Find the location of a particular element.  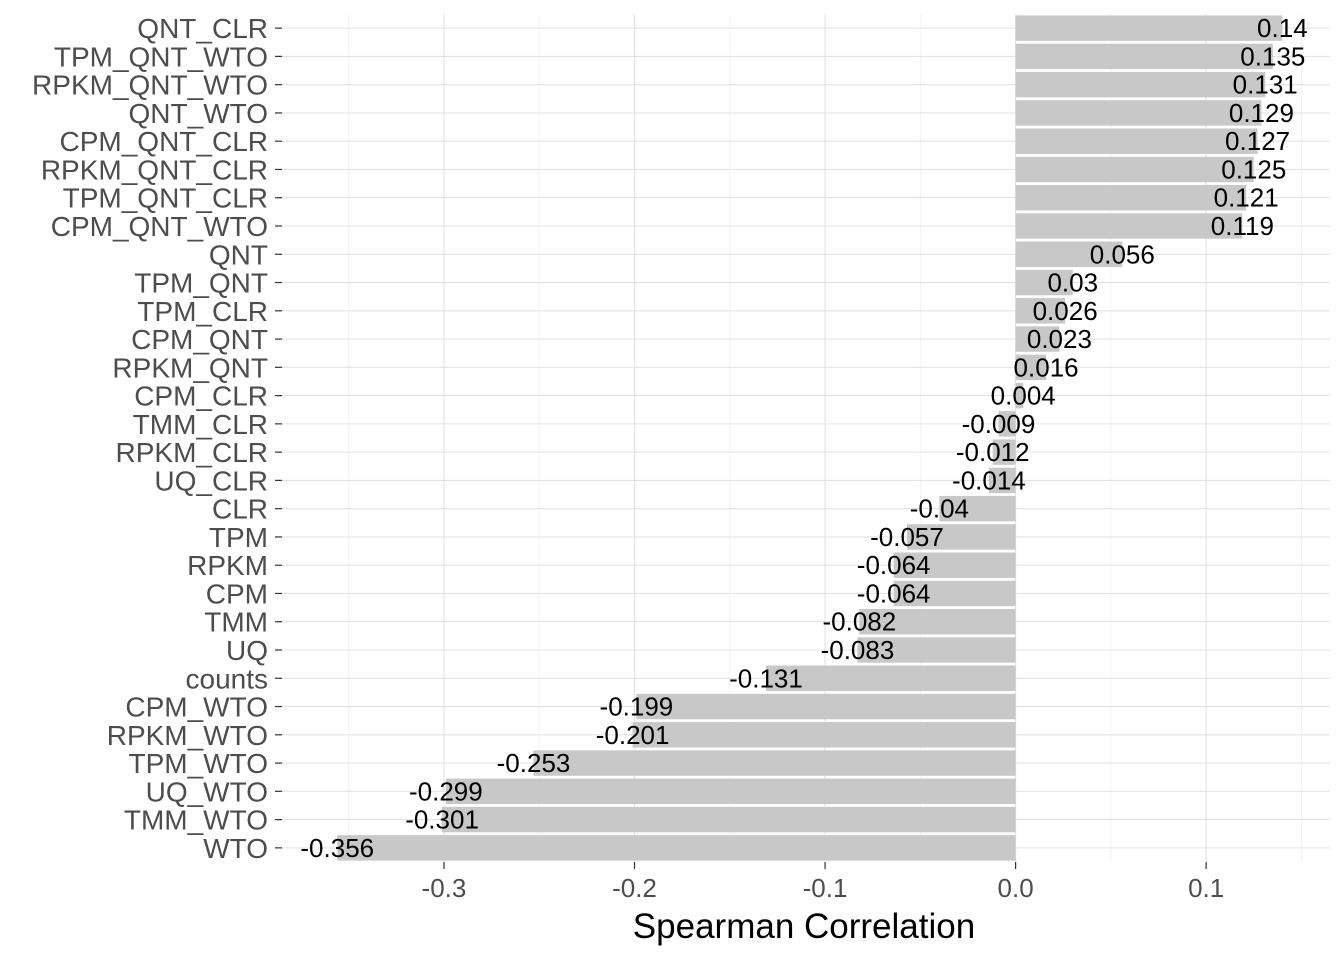

bar-value-label: 0.135 is located at coordinates (1272, 56).